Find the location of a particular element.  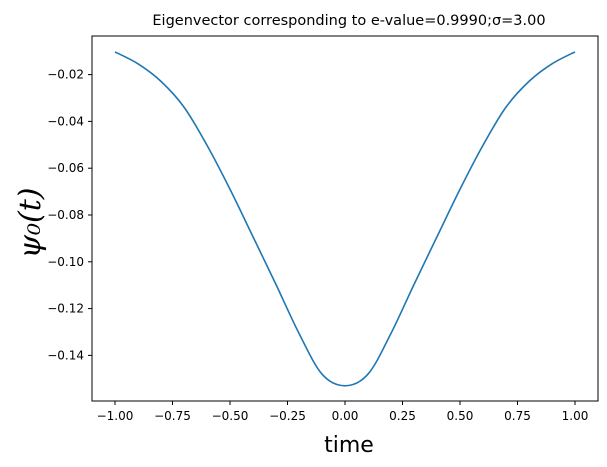

x-axis-ticks: −1.00 −0.75 −0.50 −0.25 0.00 0.25 0.50 0.75 1.00 is located at coordinates (343, 412).